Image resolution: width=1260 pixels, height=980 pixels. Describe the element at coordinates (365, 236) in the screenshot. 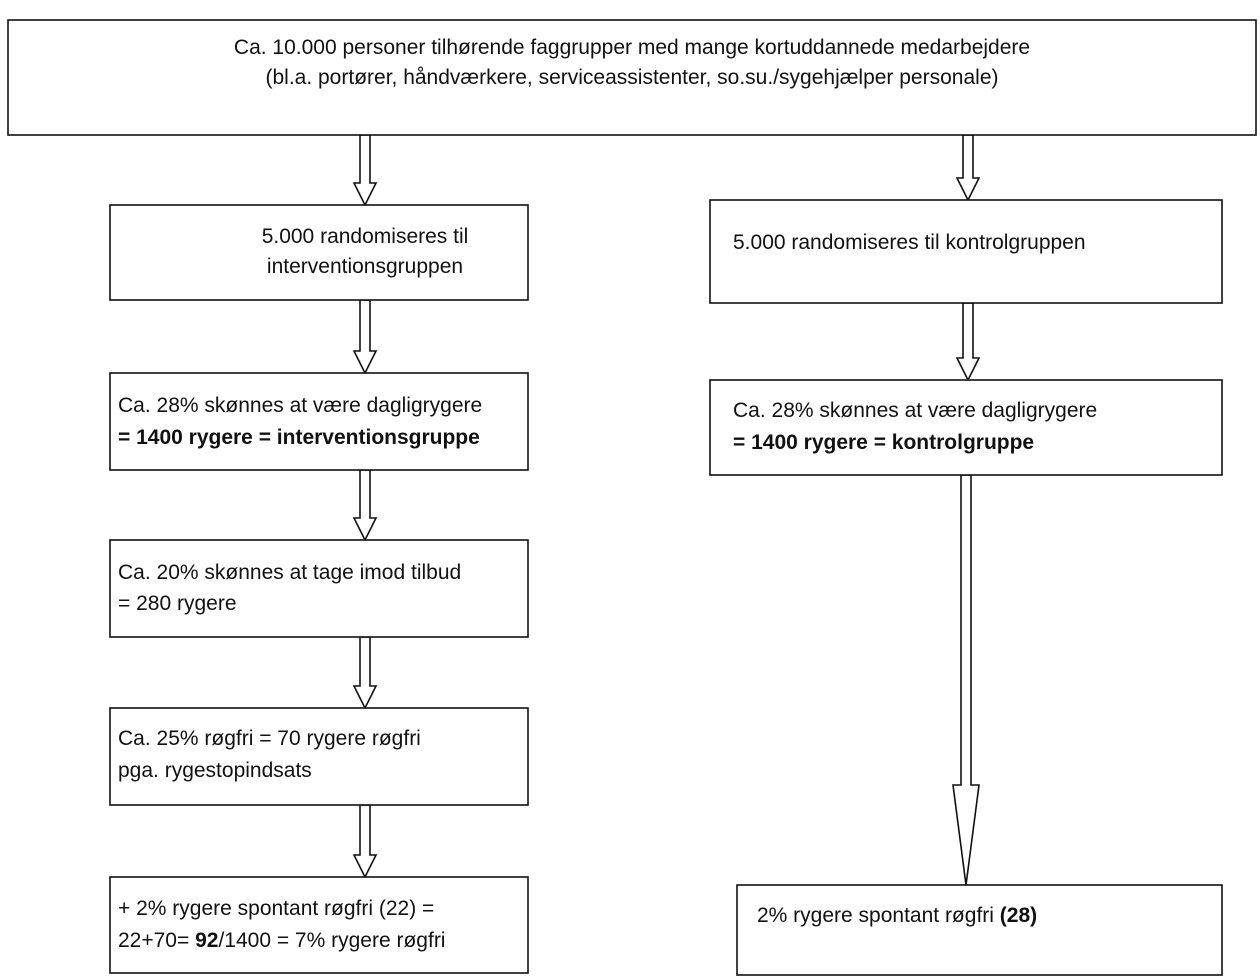

I see `node-text: 5.000 randomiseres til` at that location.